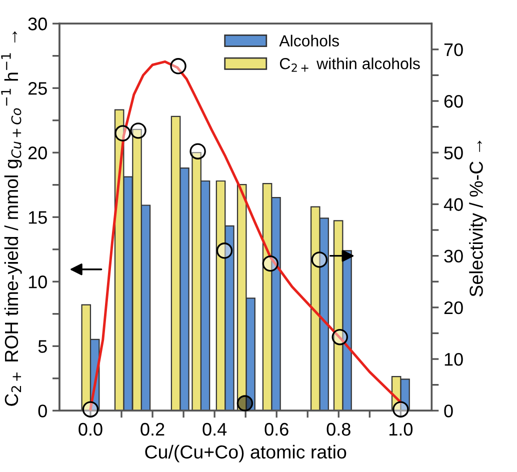 Image resolution: width=517 pixels, height=472 pixels. What do you see at coordinates (453, 204) in the screenshot?
I see `y2-tick-label: 40` at bounding box center [453, 204].